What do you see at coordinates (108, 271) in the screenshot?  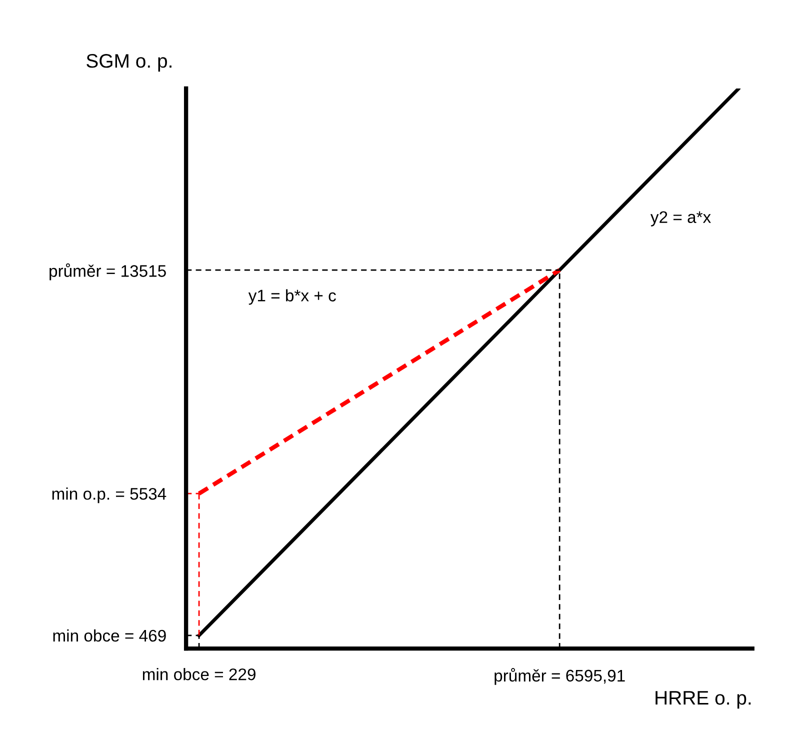 I see `y-tick-label: průměr = 13515` at bounding box center [108, 271].